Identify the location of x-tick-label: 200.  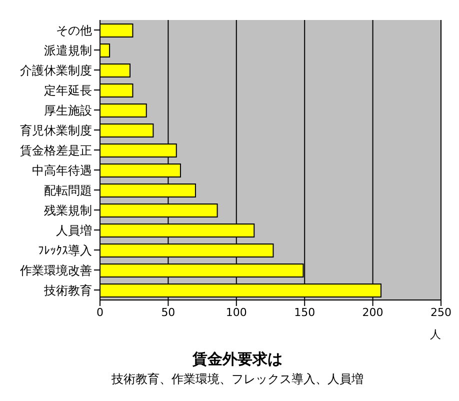
(373, 312).